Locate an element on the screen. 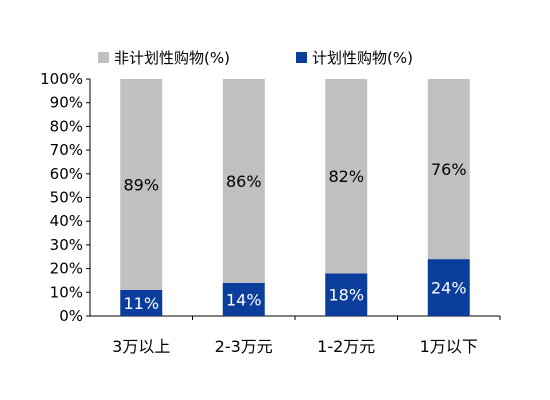 This screenshot has width=550, height=400. data-label-planned: 11% is located at coordinates (141, 303).